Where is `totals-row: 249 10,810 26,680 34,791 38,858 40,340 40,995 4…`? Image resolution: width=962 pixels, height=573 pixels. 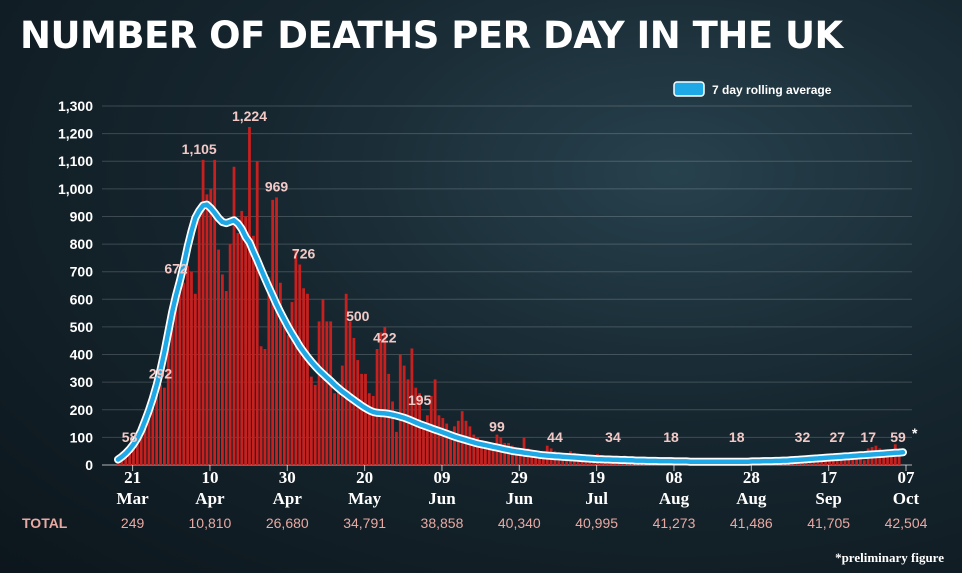 totals-row: 249 10,810 26,680 34,791 38,858 40,340 40,995 4… is located at coordinates (524, 523).